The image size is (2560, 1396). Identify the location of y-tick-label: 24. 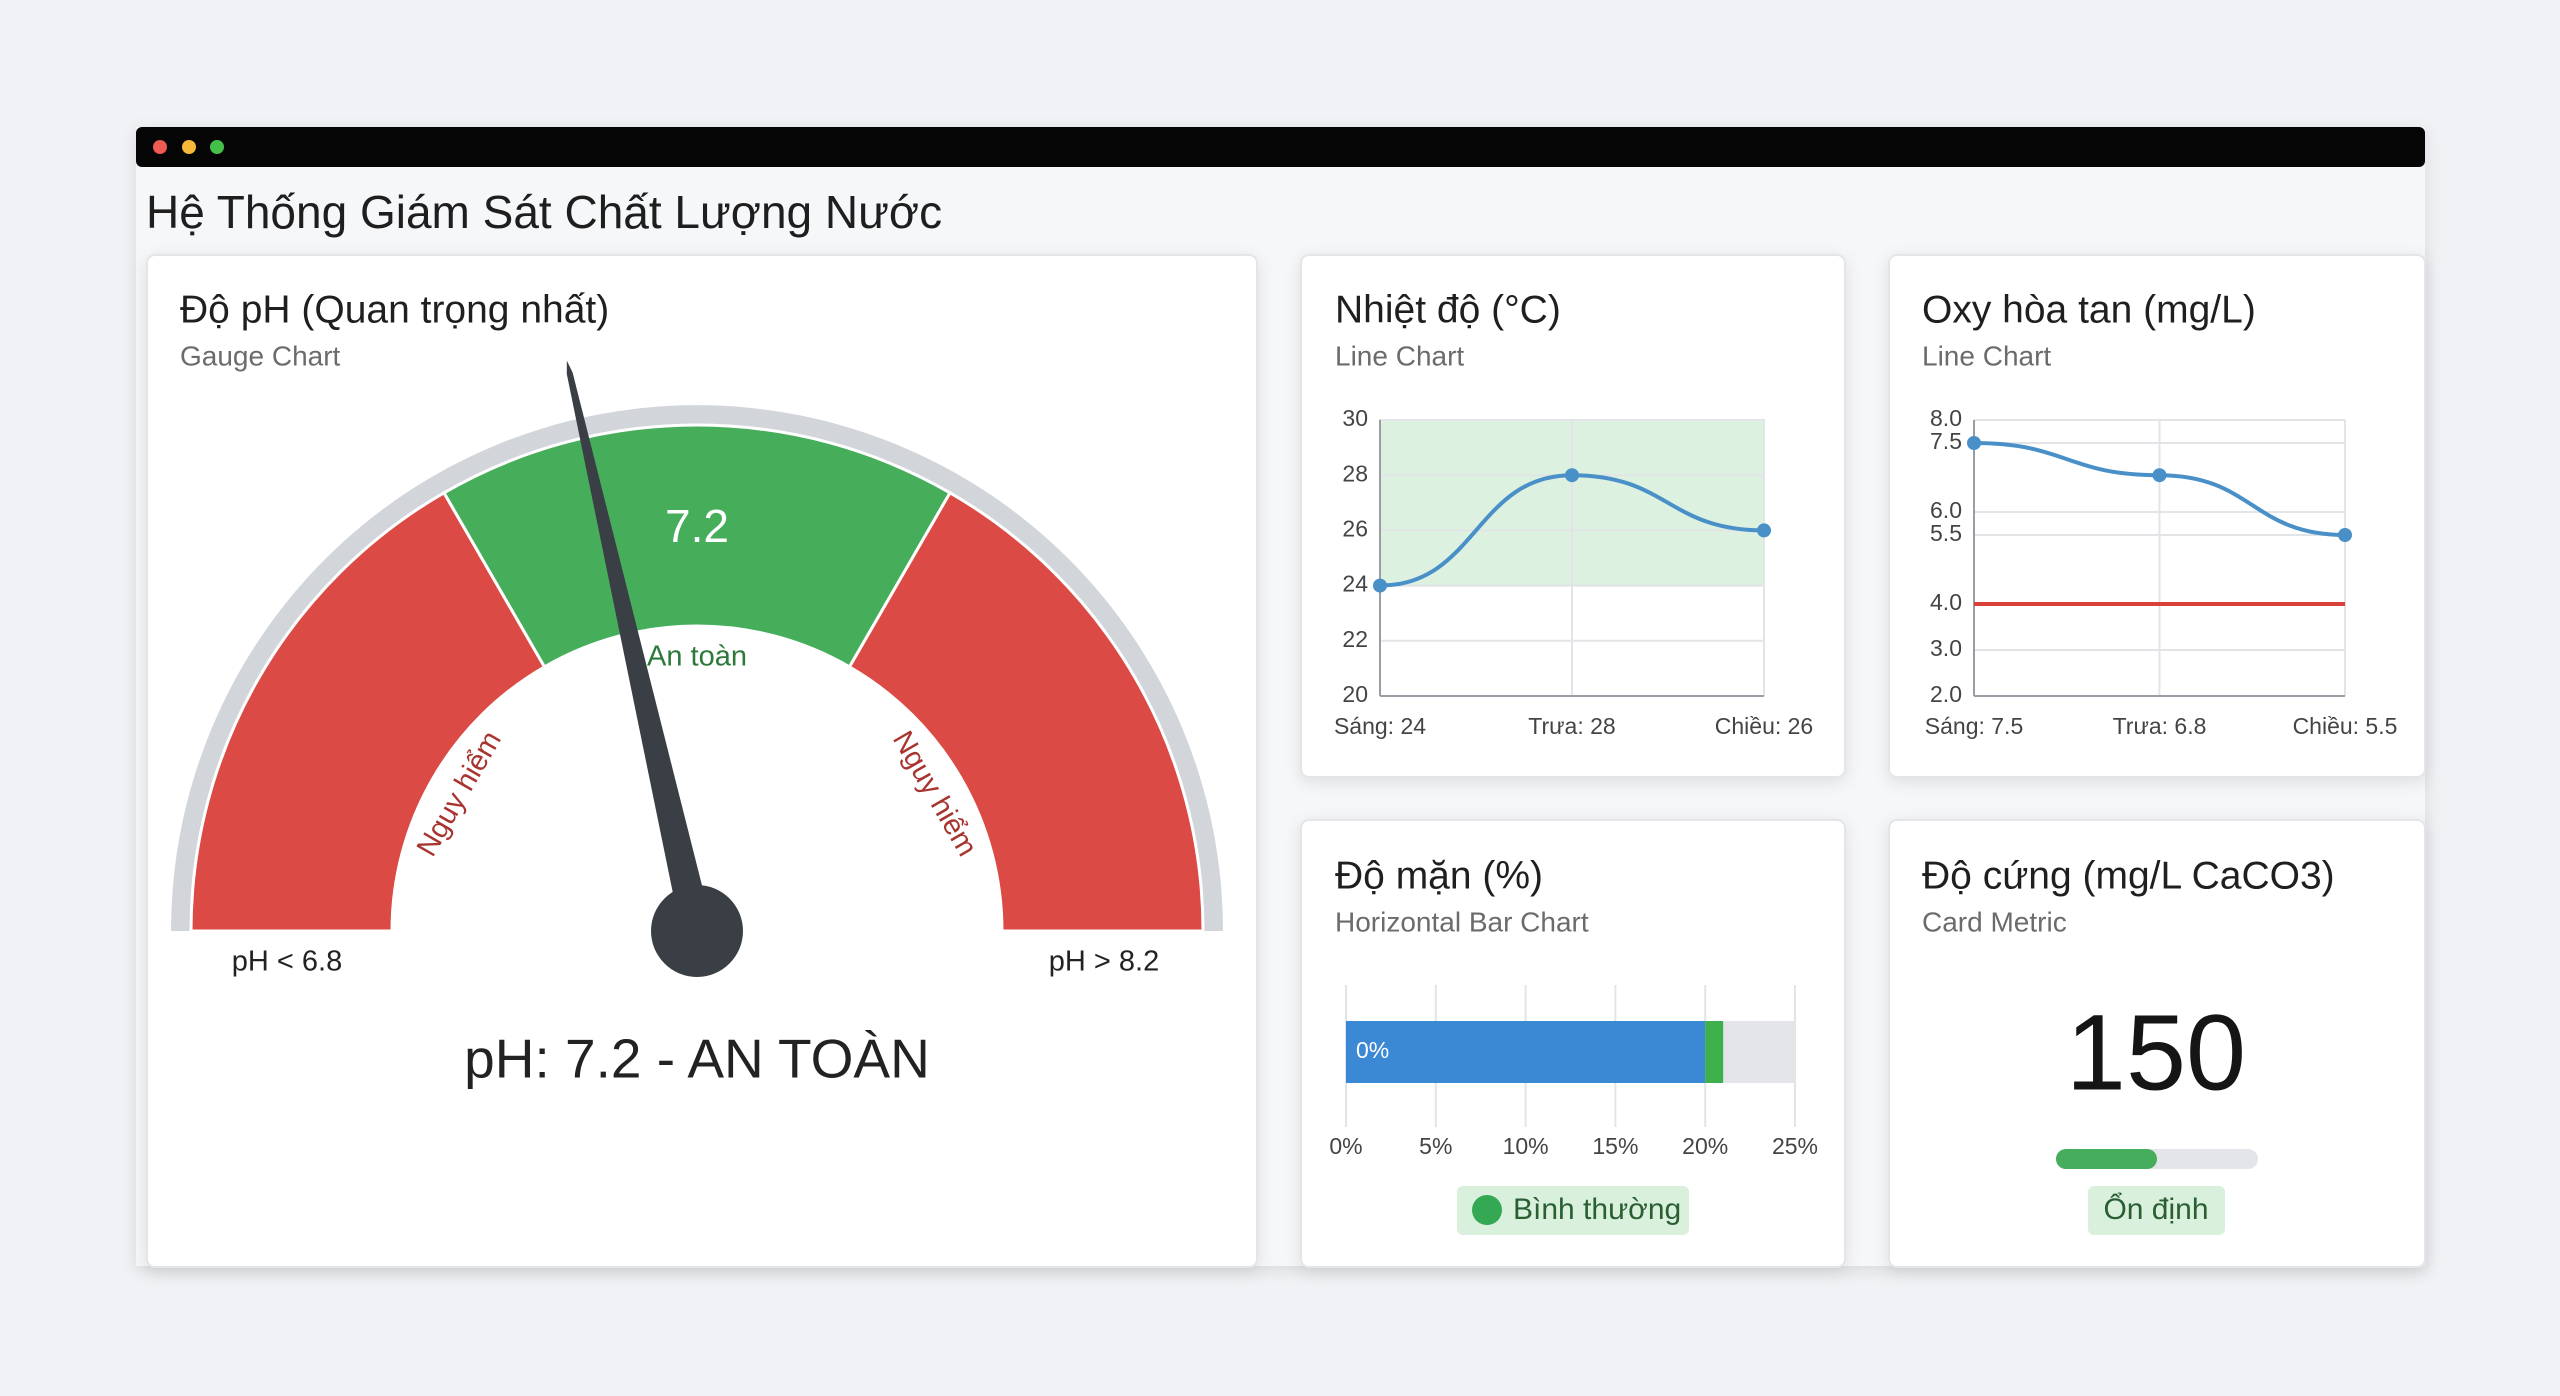
(1355, 584).